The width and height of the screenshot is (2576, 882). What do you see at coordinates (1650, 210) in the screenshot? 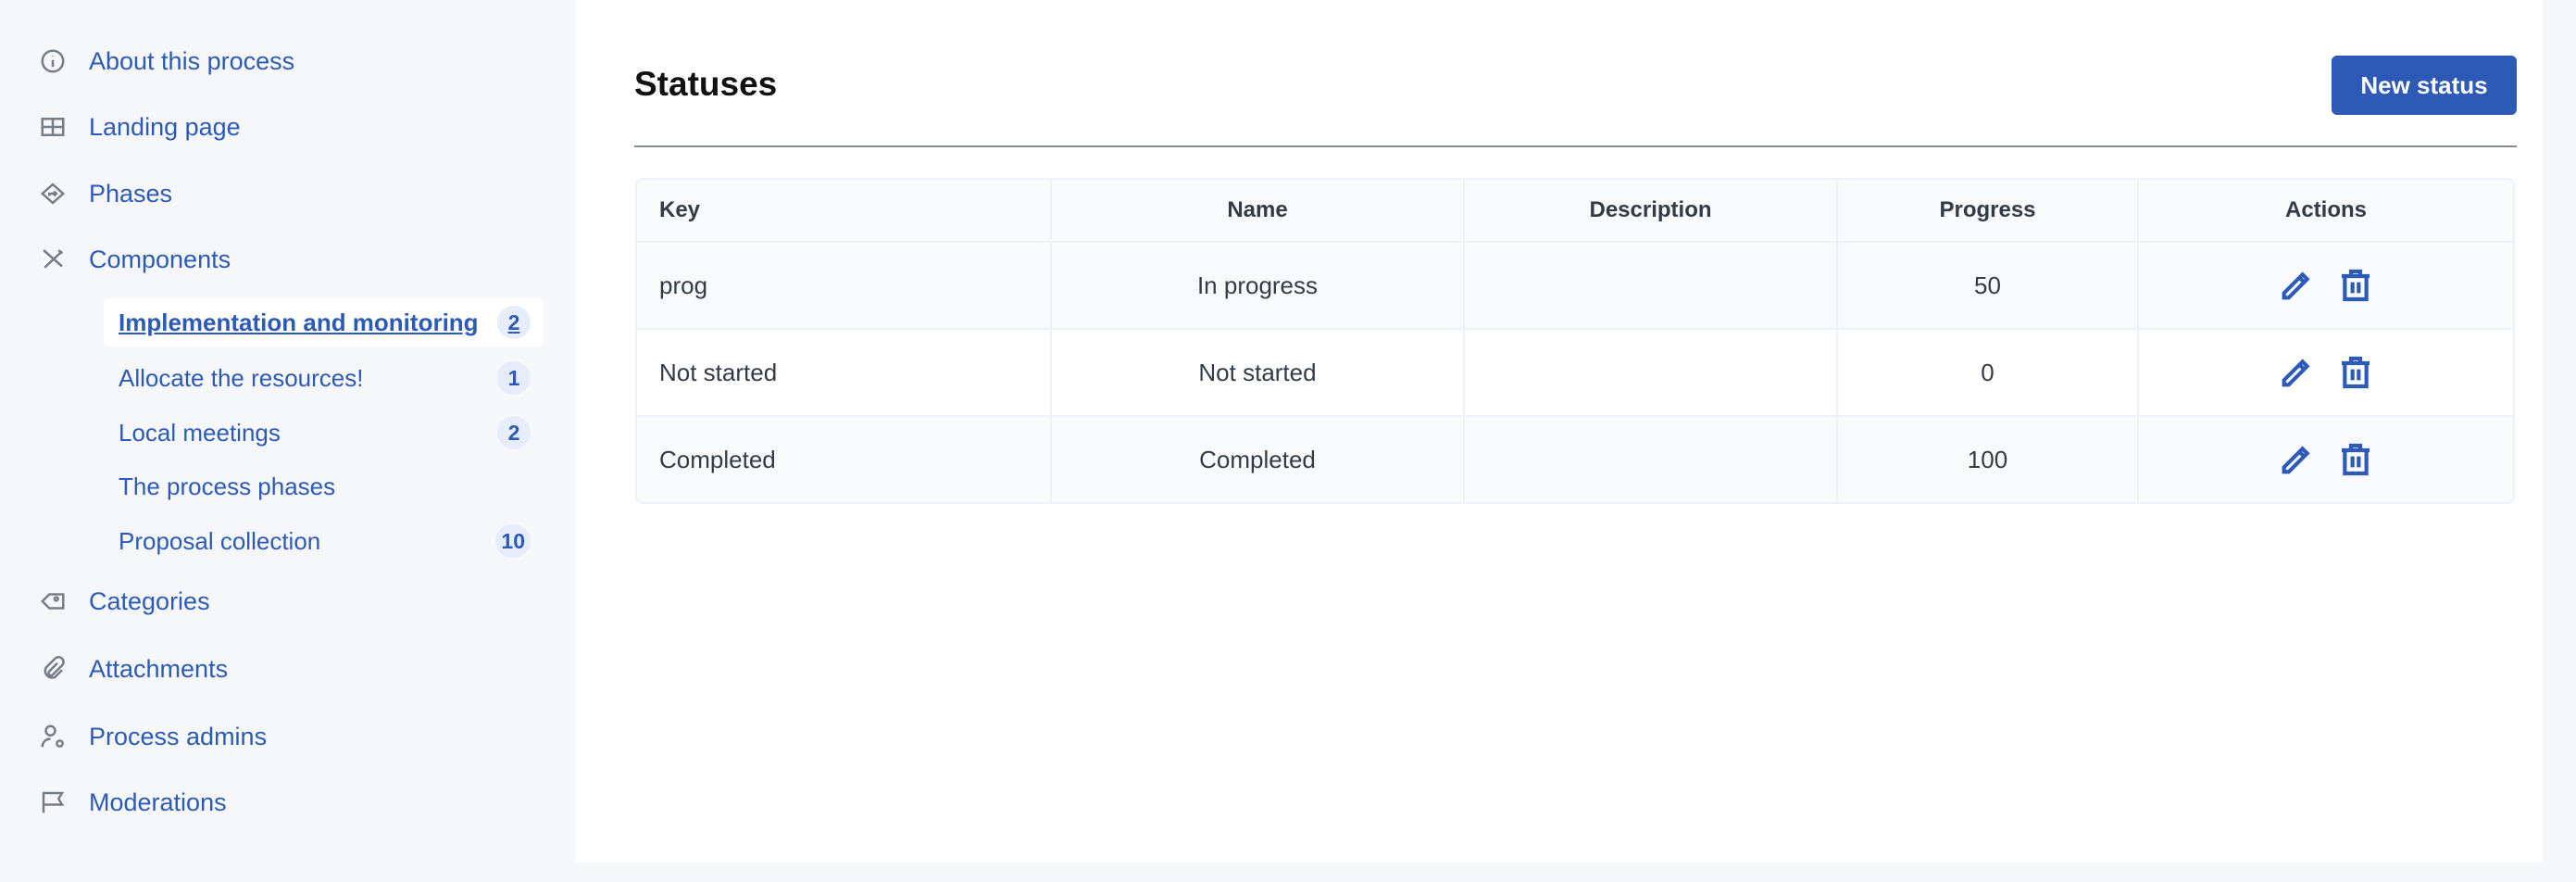
I see `header-description: Description` at bounding box center [1650, 210].